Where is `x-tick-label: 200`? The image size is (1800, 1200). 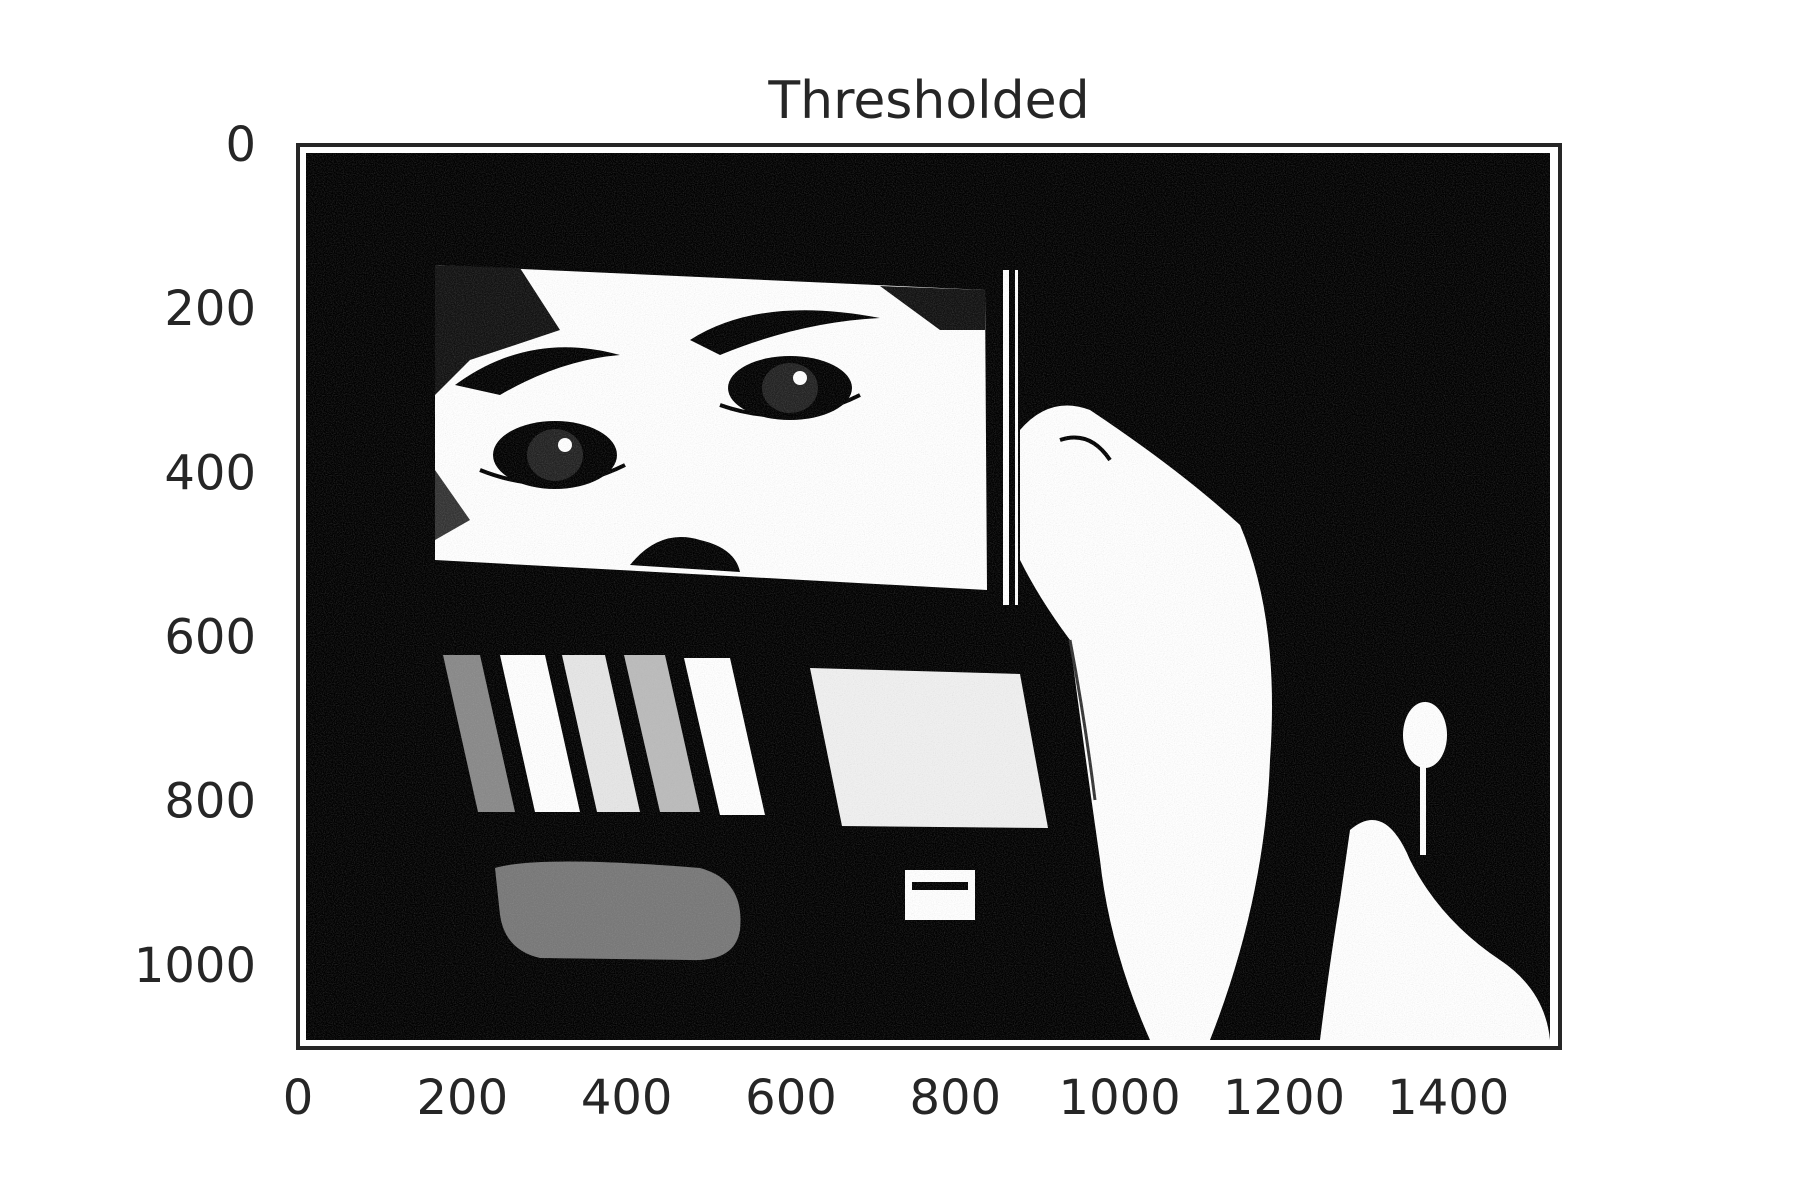
x-tick-label: 200 is located at coordinates (463, 1098).